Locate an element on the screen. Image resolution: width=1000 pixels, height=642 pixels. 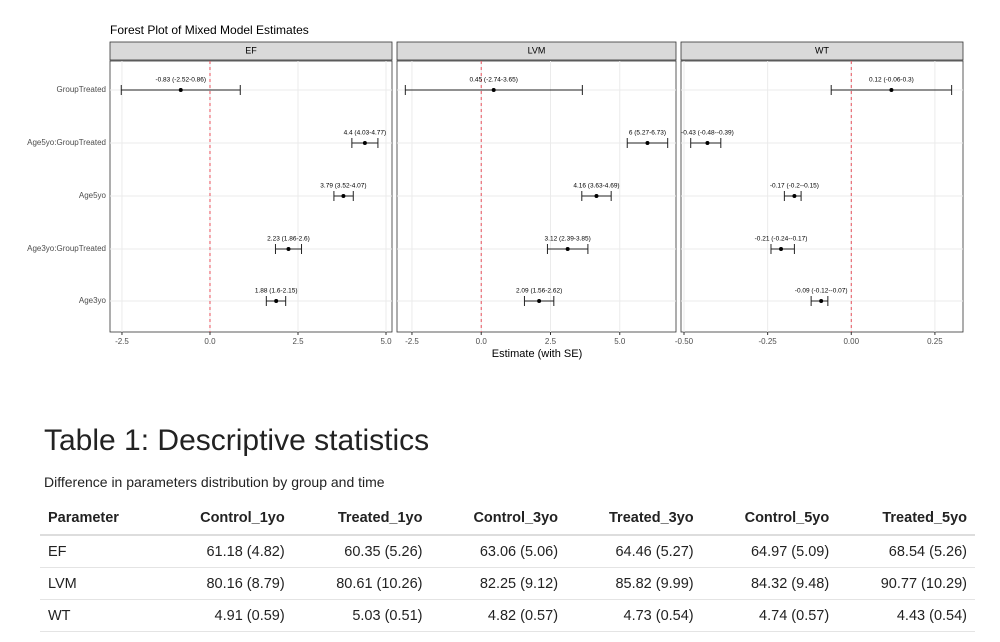
value-label: 3.79 (3.52-4.07) is located at coordinates (343, 186).